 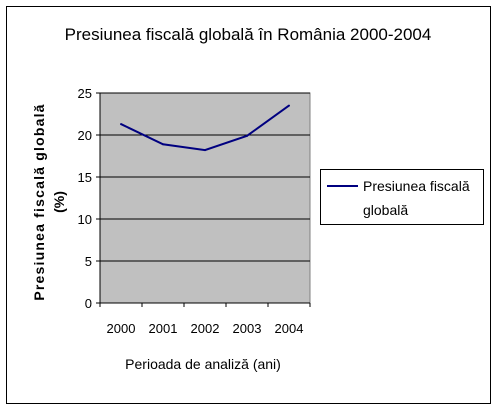 What do you see at coordinates (85, 219) in the screenshot?
I see `y-tick-label: 10` at bounding box center [85, 219].